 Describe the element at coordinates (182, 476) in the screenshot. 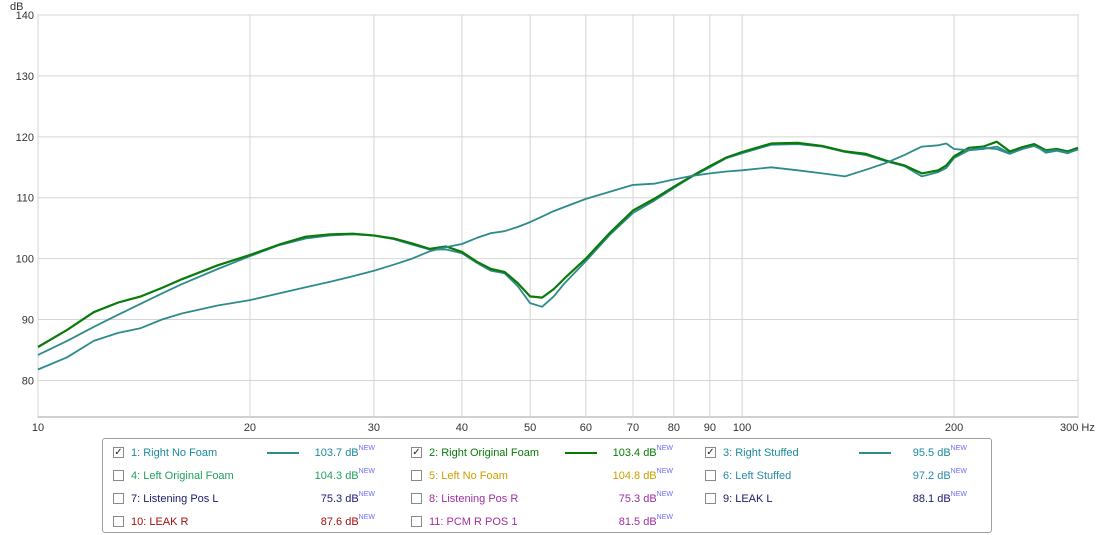

I see `legend-label: 4: Left Original Foam` at that location.